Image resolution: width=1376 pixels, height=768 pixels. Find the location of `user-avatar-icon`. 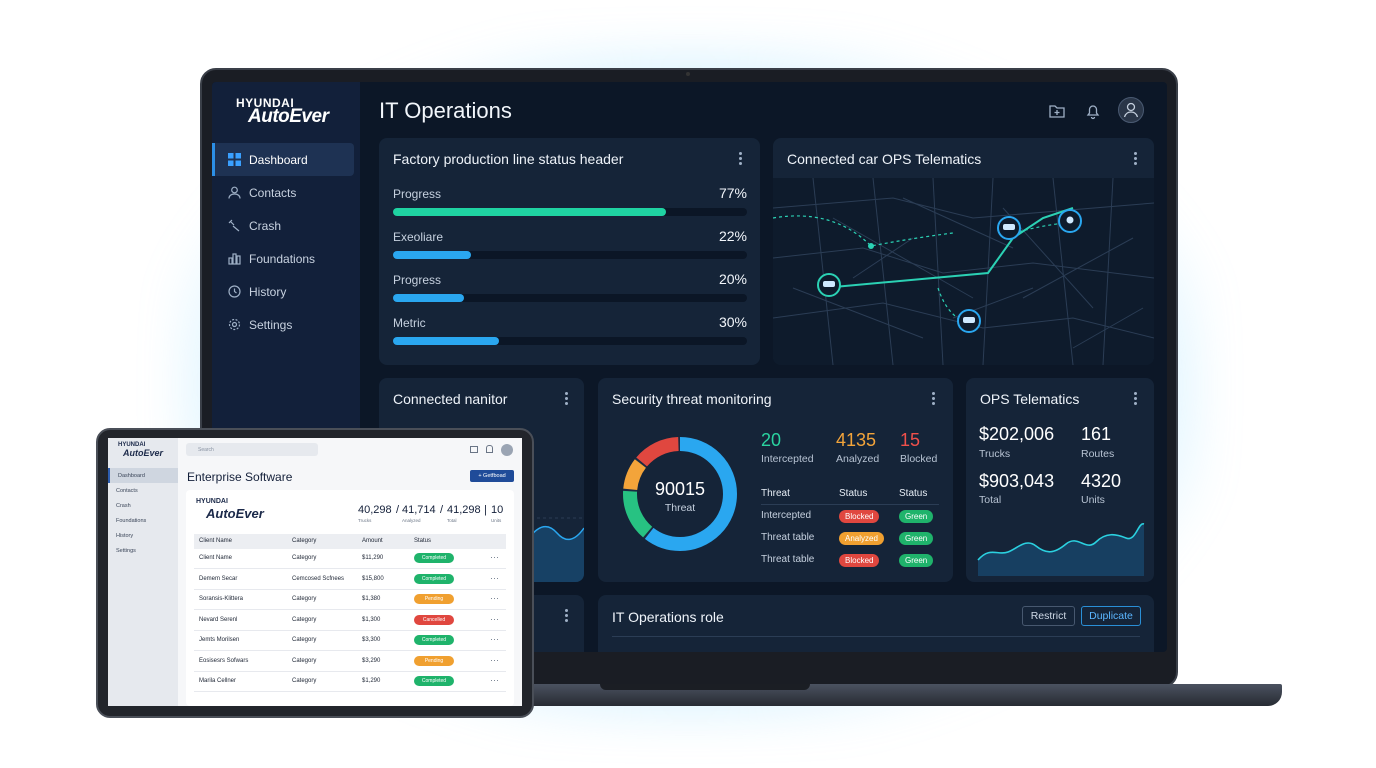

user-avatar-icon is located at coordinates (1131, 110).